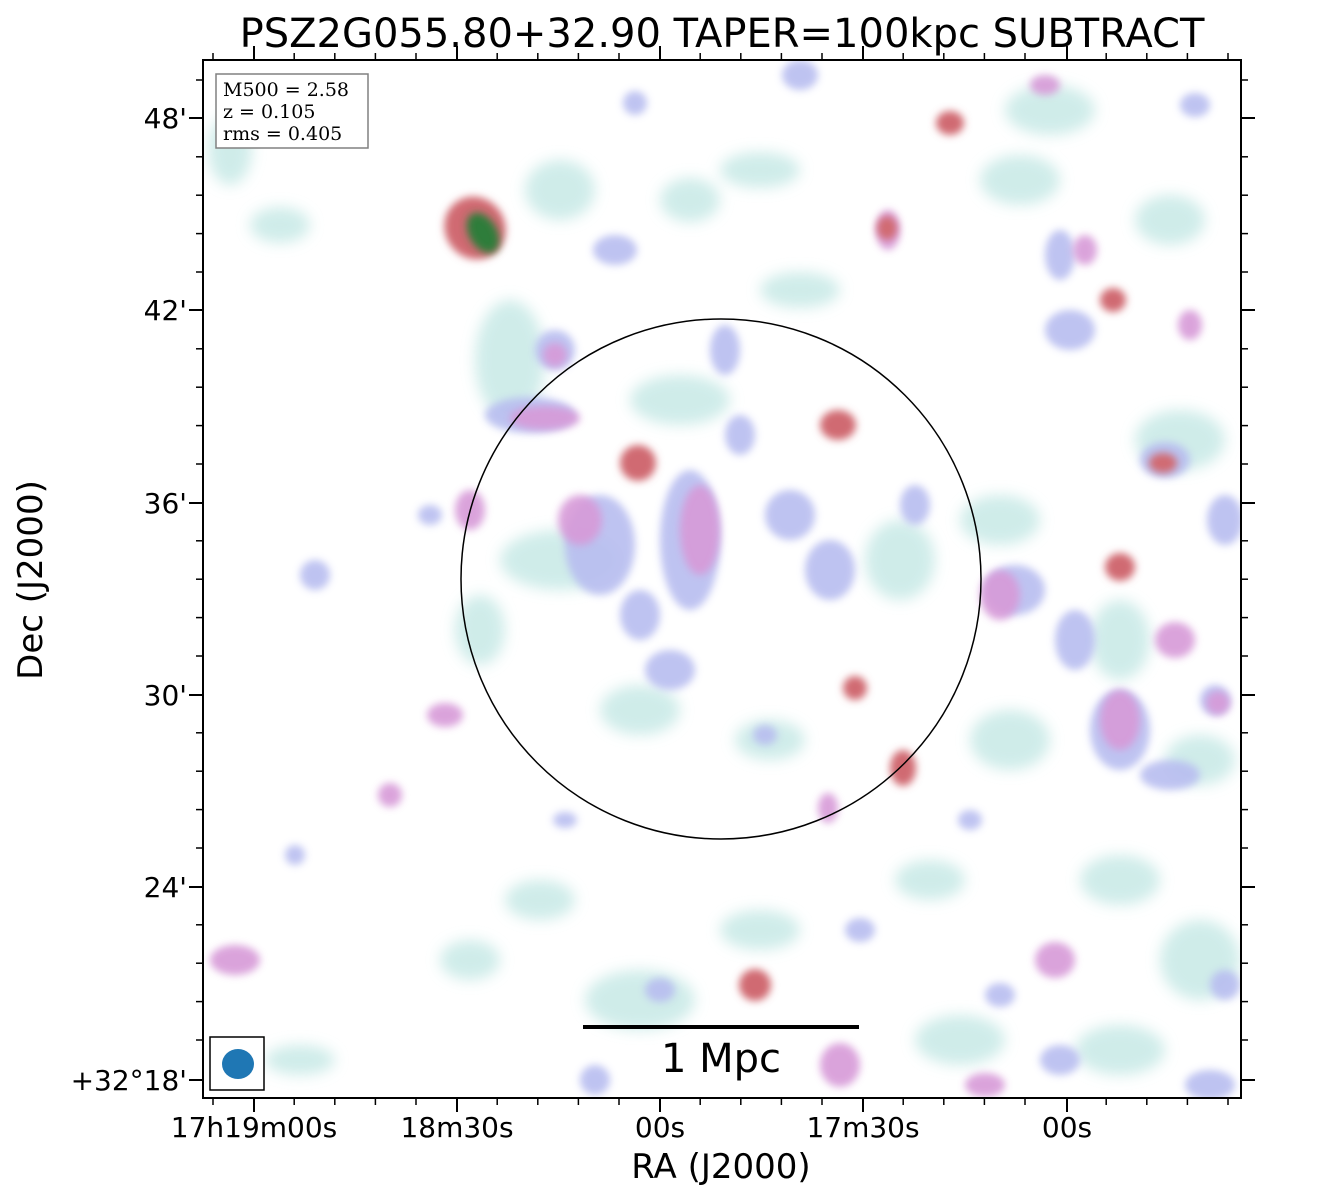 This screenshot has width=1321, height=1200. I want to click on info-redshift: z = 0.105, so click(269, 112).